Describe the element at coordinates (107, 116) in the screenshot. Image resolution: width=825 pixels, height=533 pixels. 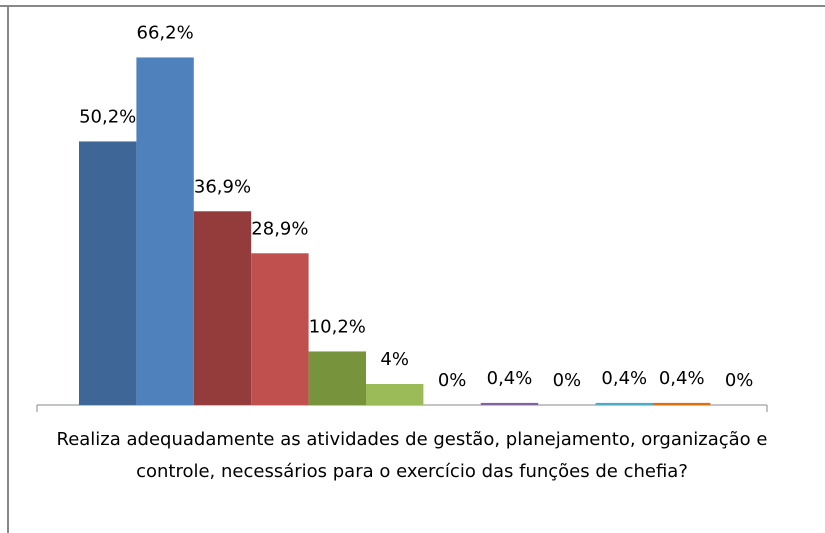
I see `data-label: 50,2%` at that location.